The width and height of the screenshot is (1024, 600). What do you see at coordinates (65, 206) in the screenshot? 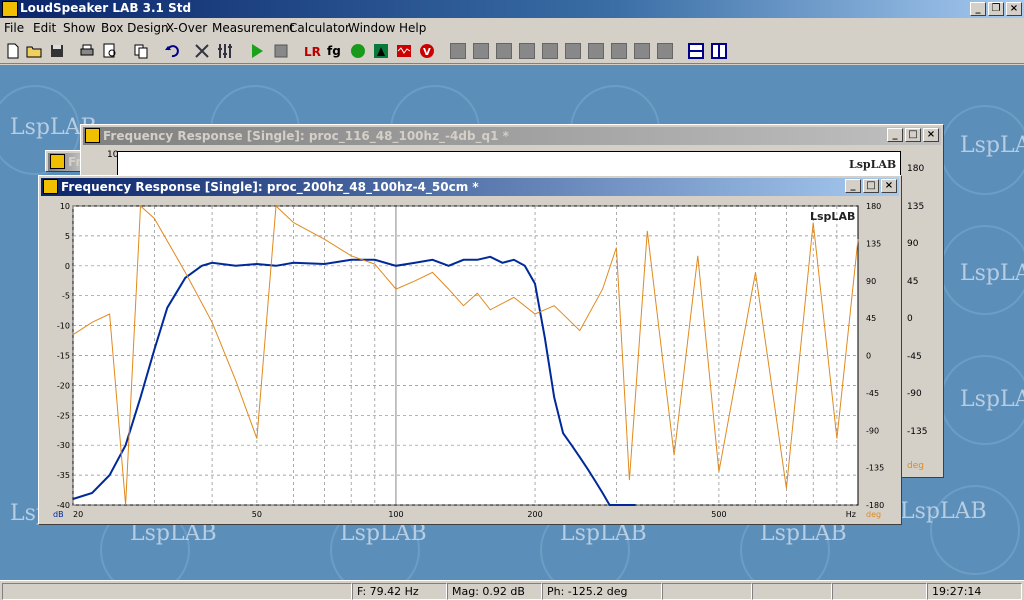
I see `y-left-tick-label: 10` at bounding box center [65, 206].